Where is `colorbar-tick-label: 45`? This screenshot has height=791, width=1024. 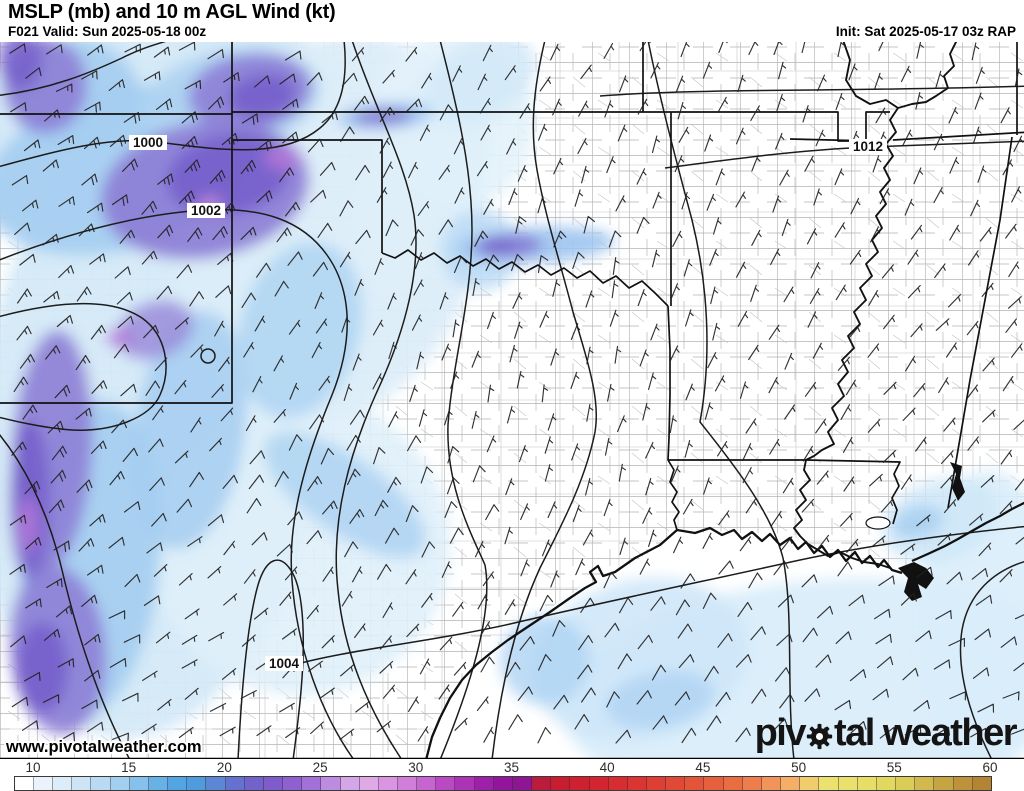
colorbar-tick-label: 45 is located at coordinates (703, 767).